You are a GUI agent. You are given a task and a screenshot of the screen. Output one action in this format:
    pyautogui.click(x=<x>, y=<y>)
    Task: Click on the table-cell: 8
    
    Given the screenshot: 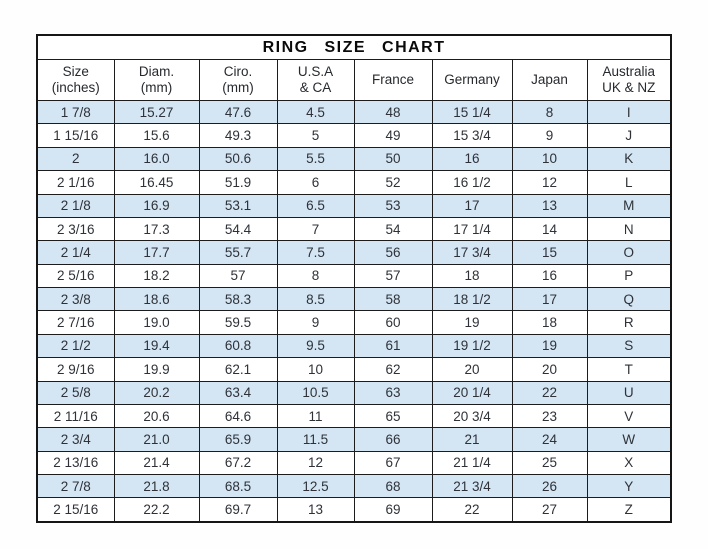 What is the action you would take?
    pyautogui.click(x=315, y=276)
    